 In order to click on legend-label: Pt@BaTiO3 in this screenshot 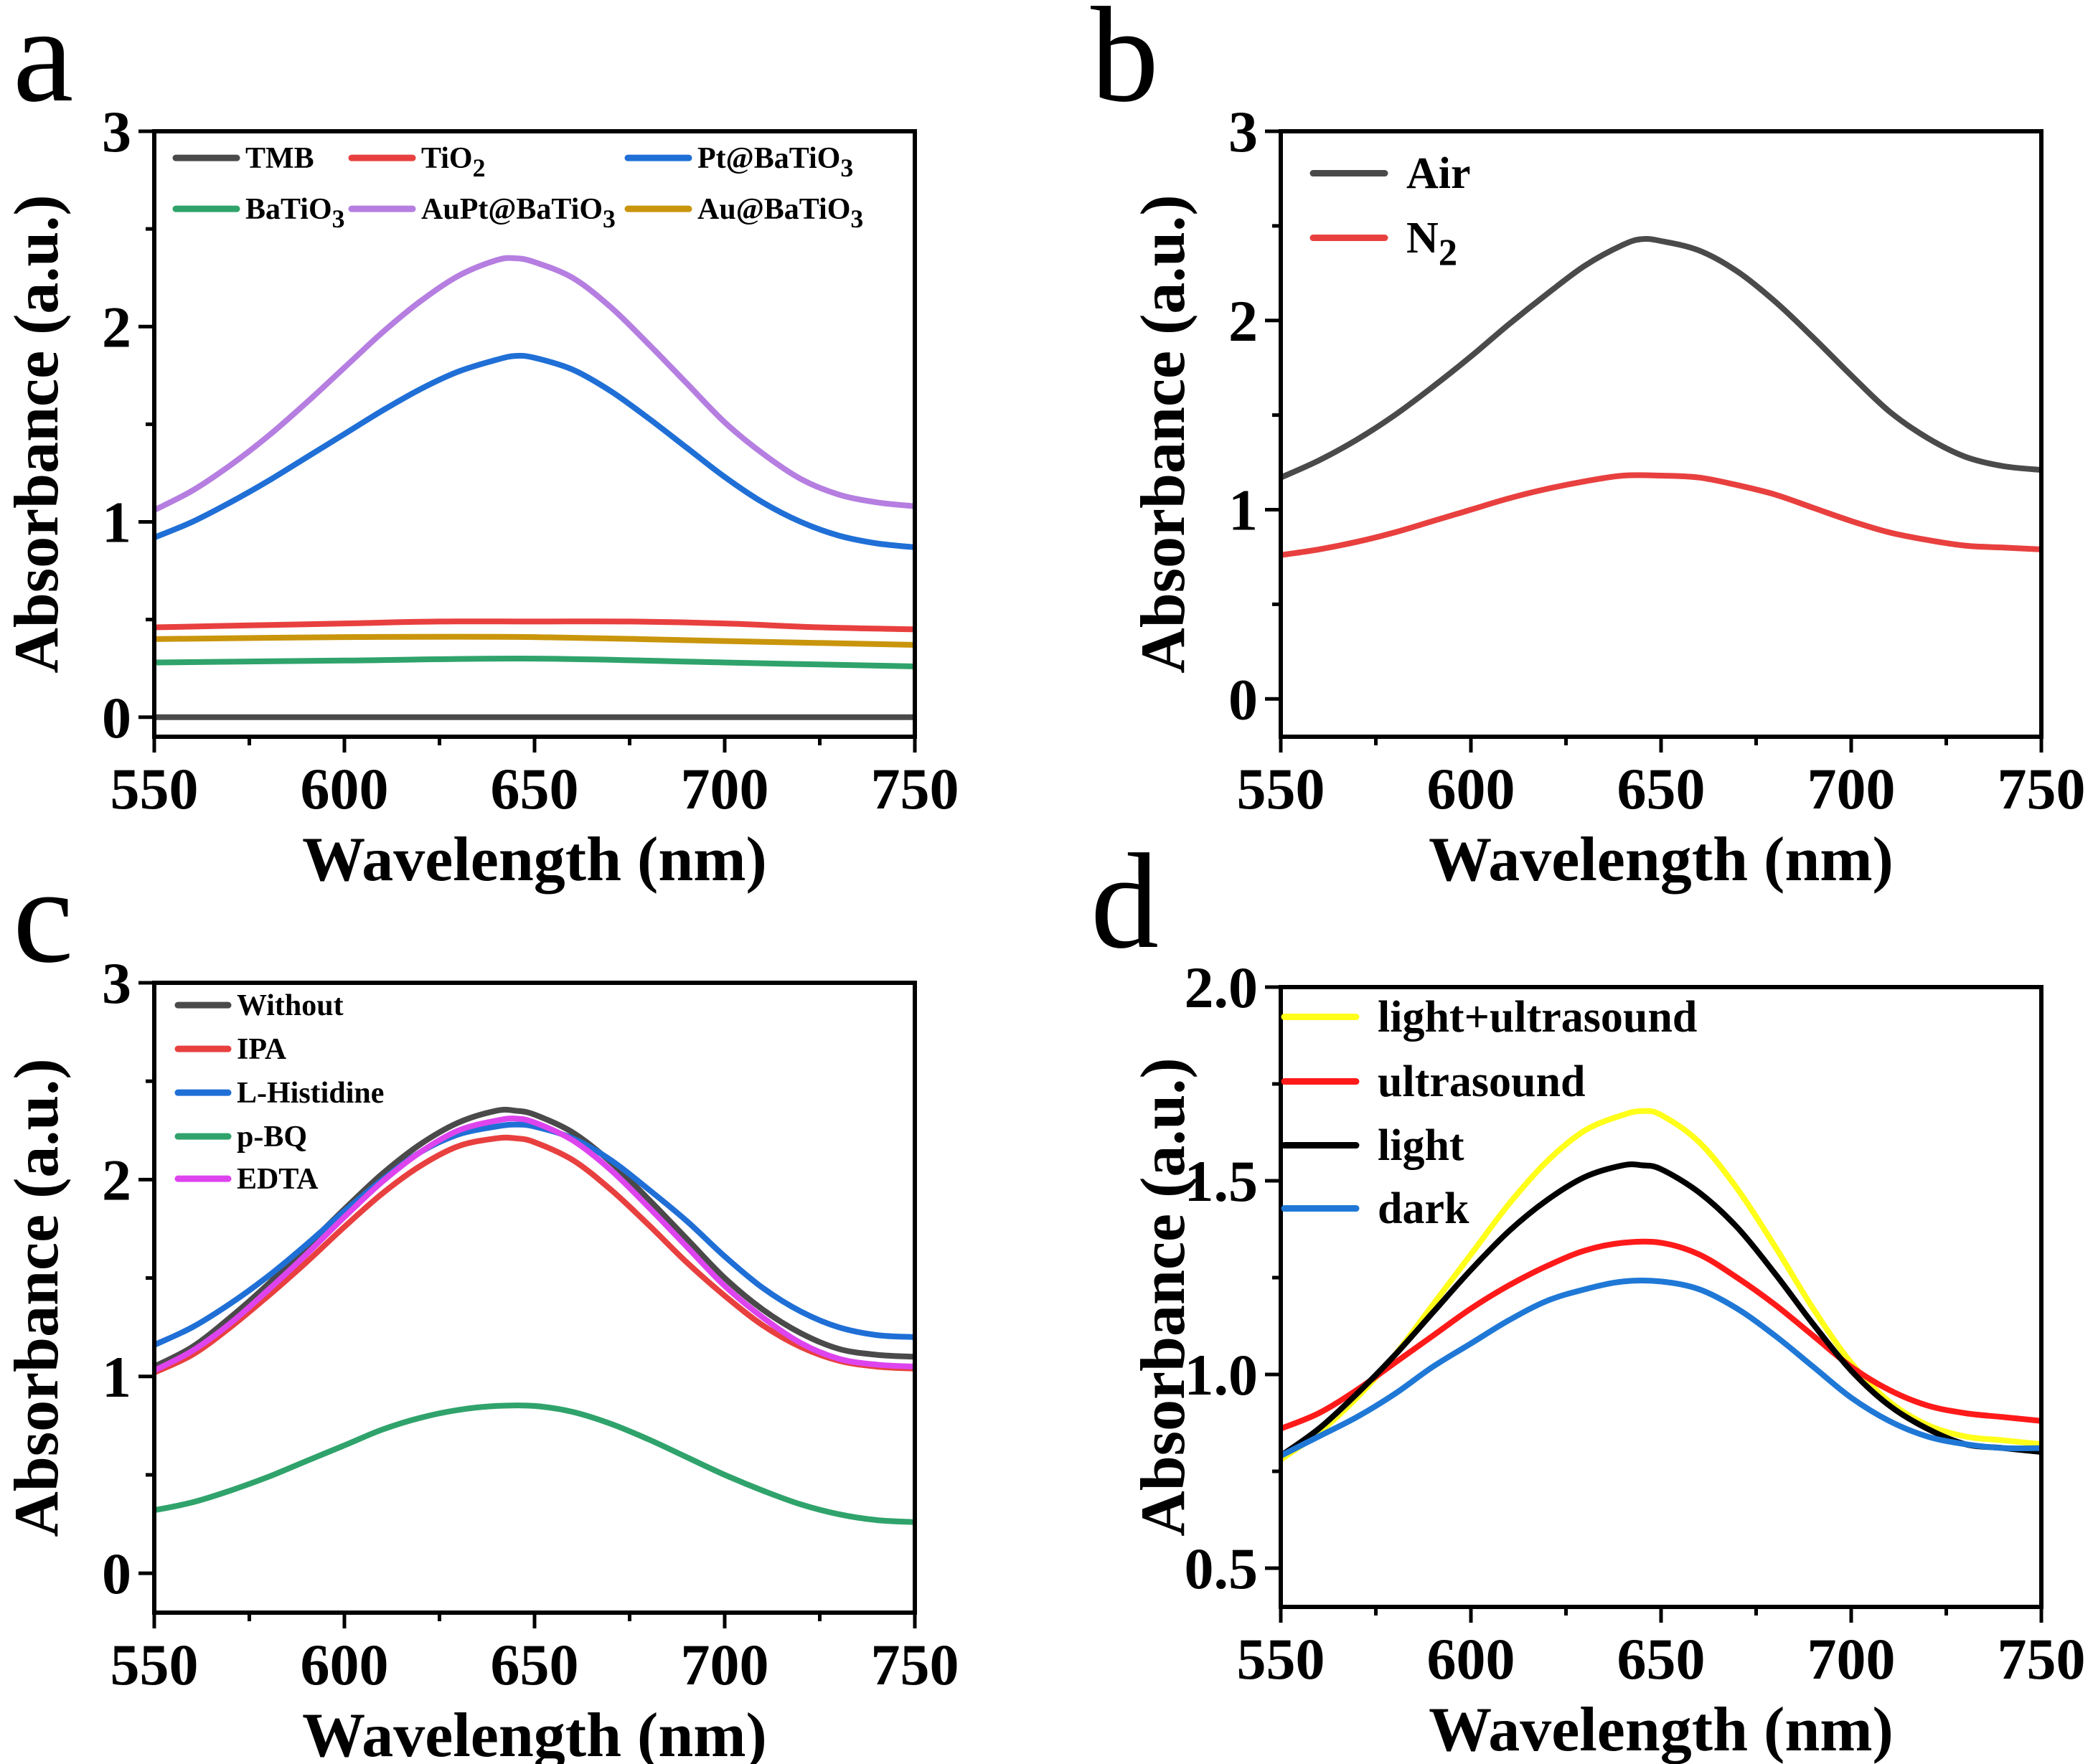, I will do `click(775, 162)`.